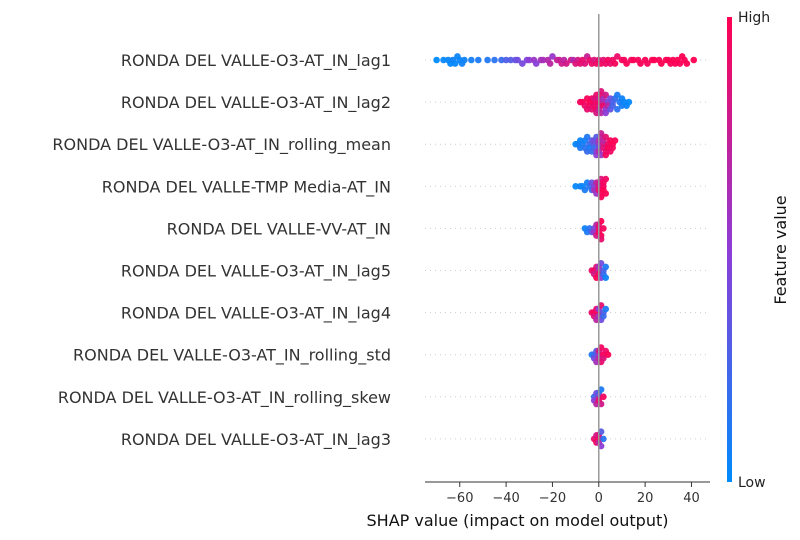 This screenshot has width=800, height=540. Describe the element at coordinates (256, 314) in the screenshot. I see `feature-label: RONDA DEL VALLE-O3-AT_IN_lag4` at that location.